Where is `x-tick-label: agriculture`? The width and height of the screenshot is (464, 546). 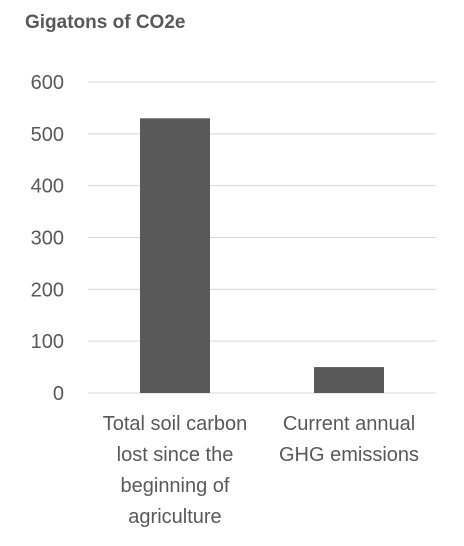
x-tick-label: agriculture is located at coordinates (174, 517).